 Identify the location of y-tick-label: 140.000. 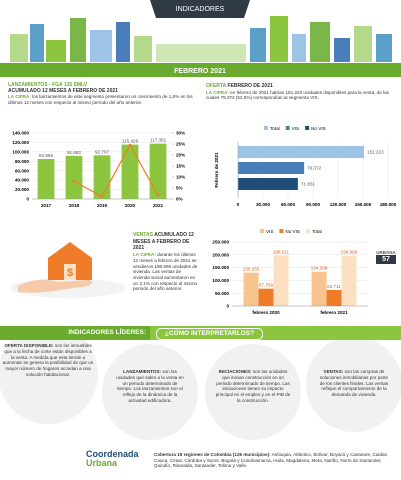
(20, 133).